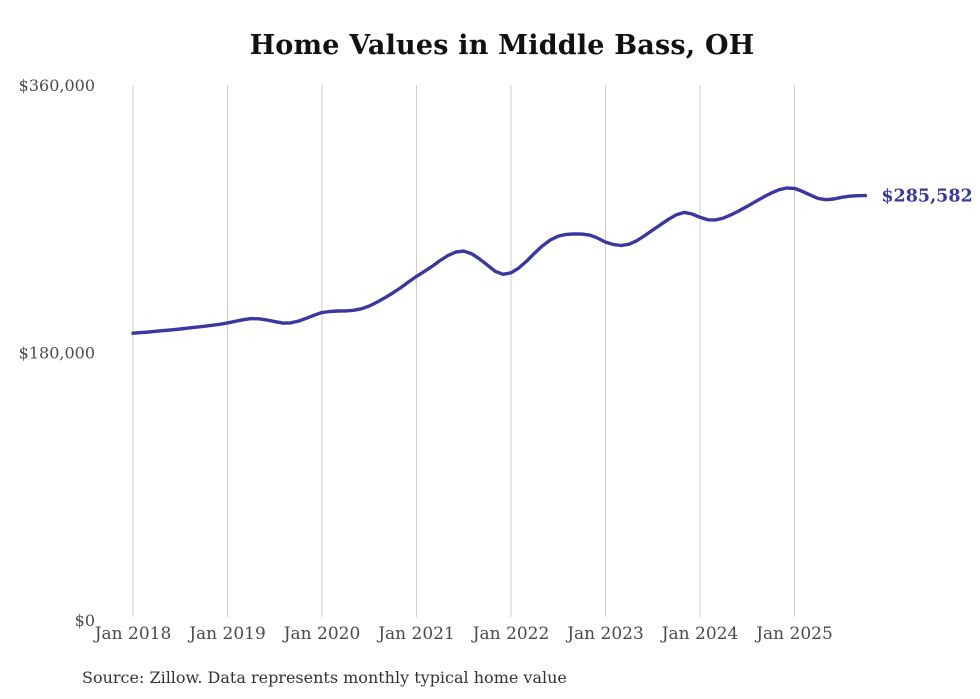 The width and height of the screenshot is (980, 699). Describe the element at coordinates (604, 634) in the screenshot. I see `x-tick-label: Jan 2023` at that location.